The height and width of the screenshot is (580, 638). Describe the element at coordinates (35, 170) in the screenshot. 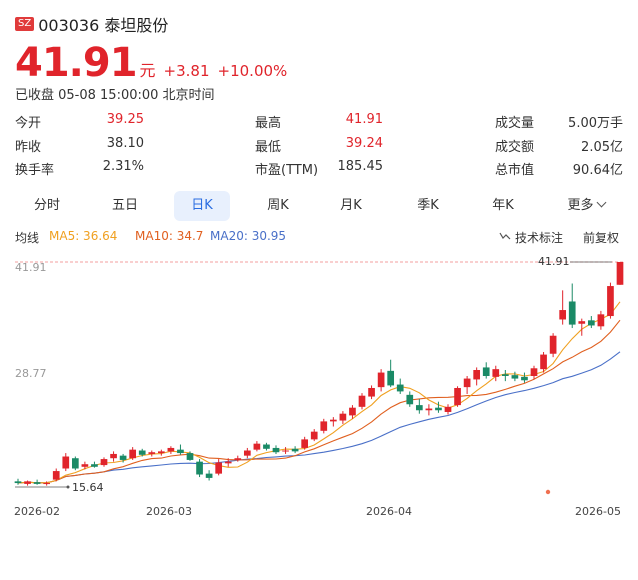

I see `stat-label: 换手率` at that location.